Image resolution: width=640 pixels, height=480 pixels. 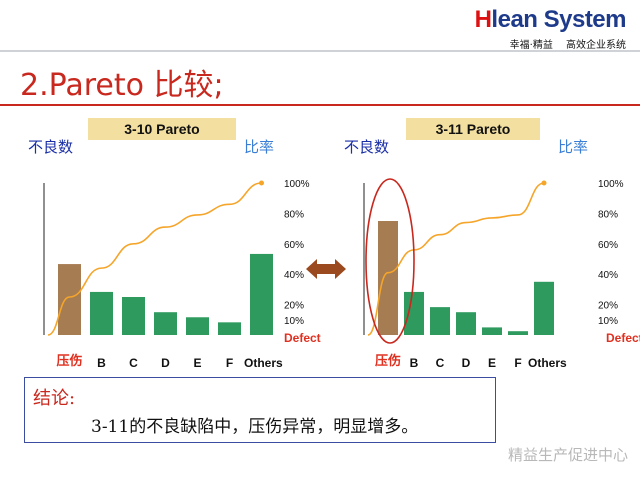 I want to click on logo-first-letter: H, so click(x=483, y=19).